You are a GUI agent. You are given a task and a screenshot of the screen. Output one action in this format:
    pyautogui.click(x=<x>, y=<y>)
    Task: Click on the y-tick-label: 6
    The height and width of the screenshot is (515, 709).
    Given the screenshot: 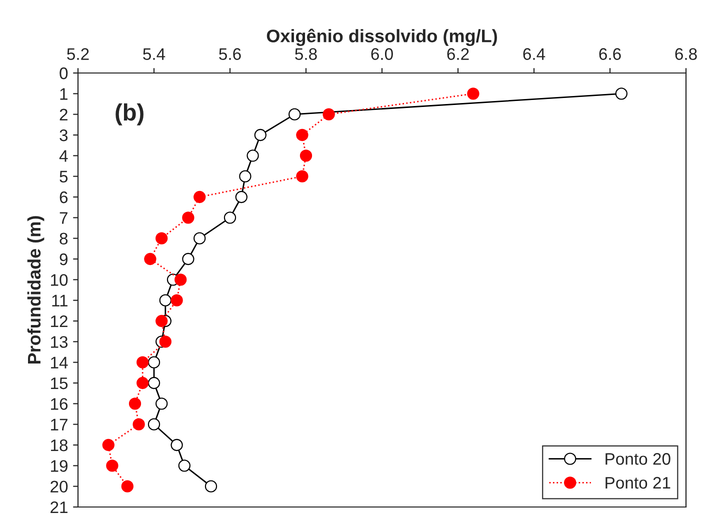 What is the action you would take?
    pyautogui.click(x=64, y=197)
    